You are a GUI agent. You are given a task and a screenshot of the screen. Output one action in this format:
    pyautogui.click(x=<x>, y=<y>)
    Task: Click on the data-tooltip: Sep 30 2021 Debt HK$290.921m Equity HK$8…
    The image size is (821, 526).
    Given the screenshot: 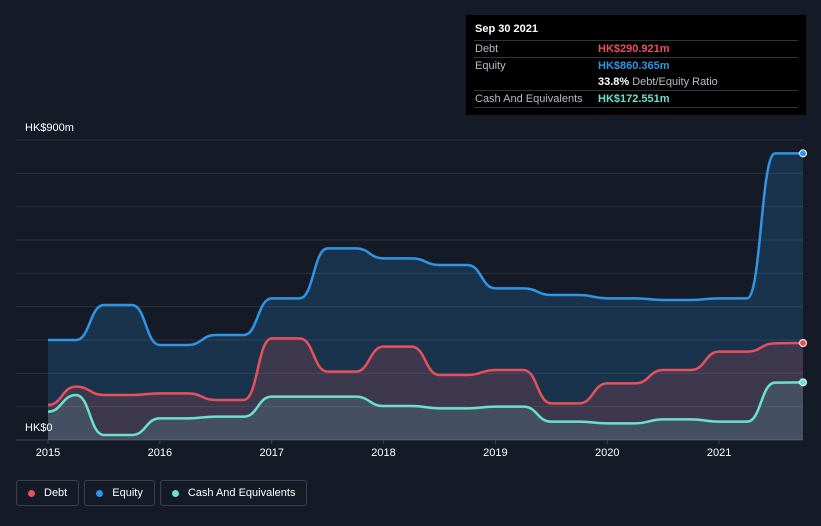 What is the action you would take?
    pyautogui.click(x=636, y=65)
    